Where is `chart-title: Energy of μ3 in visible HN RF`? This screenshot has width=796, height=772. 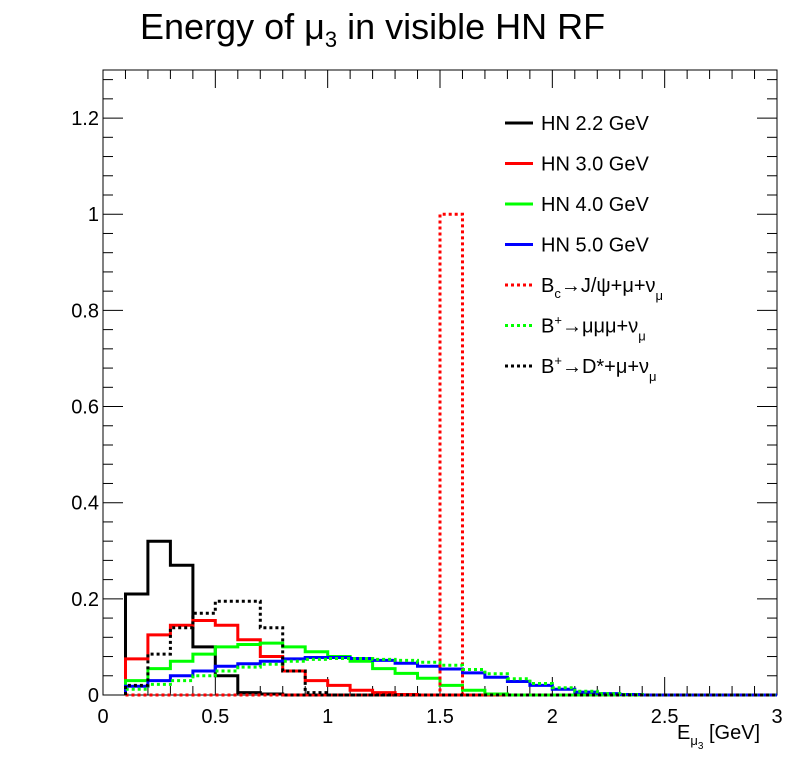 chart-title: Energy of μ3 in visible HN RF is located at coordinates (372, 29).